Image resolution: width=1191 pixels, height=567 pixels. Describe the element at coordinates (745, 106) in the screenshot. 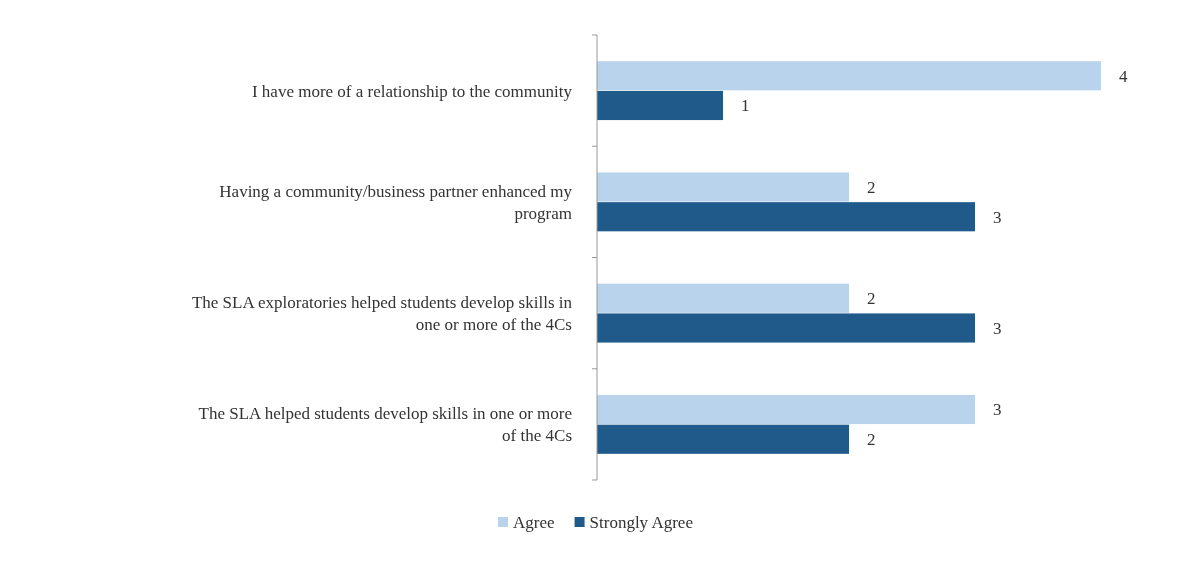

I see `data-label: 1` at that location.